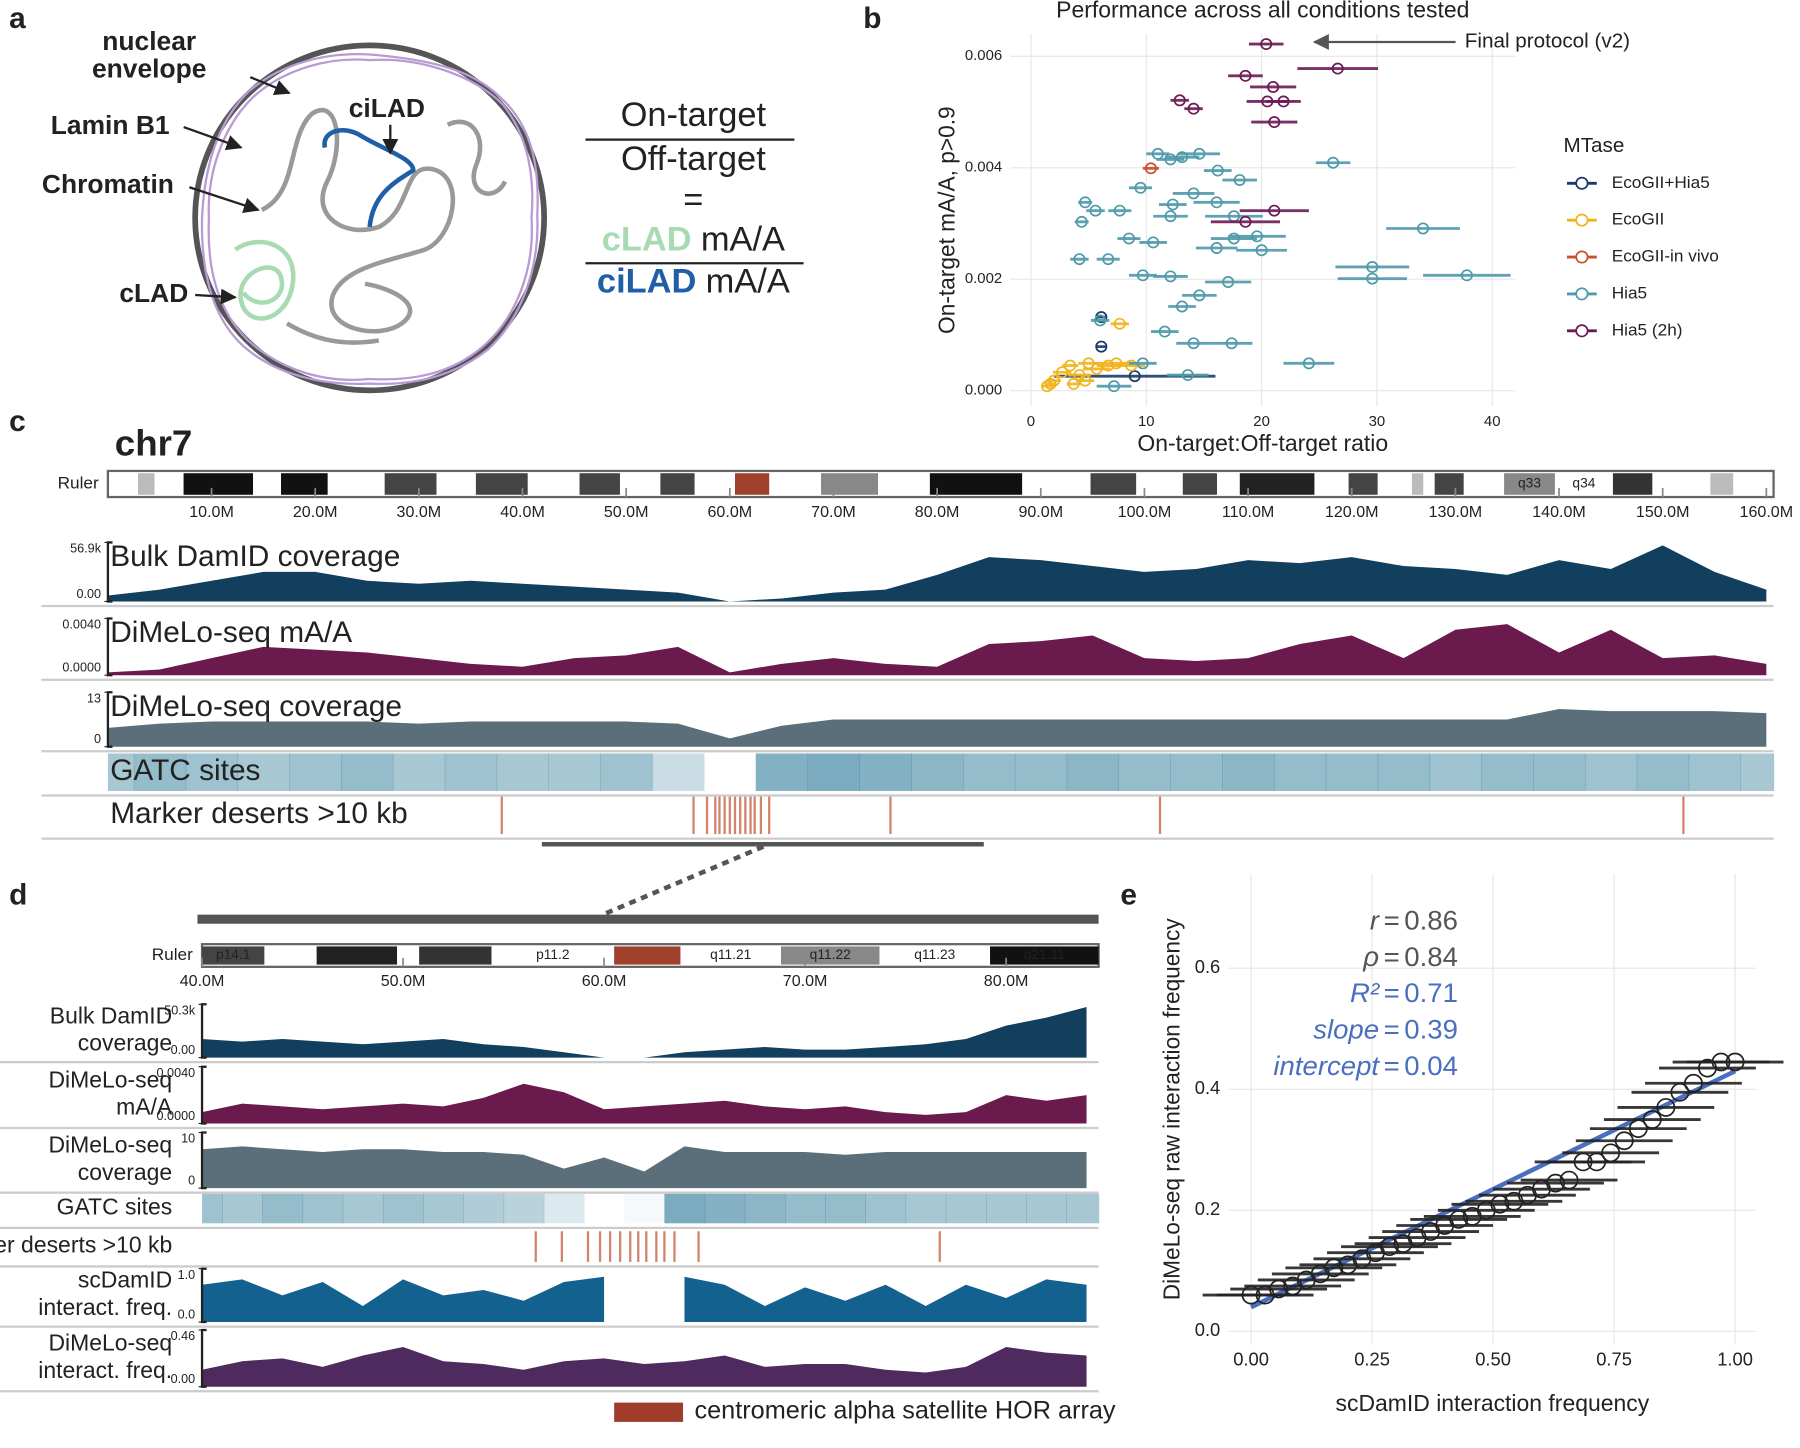  Describe the element at coordinates (647, 240) in the screenshot. I see `region: cLAD` at that location.